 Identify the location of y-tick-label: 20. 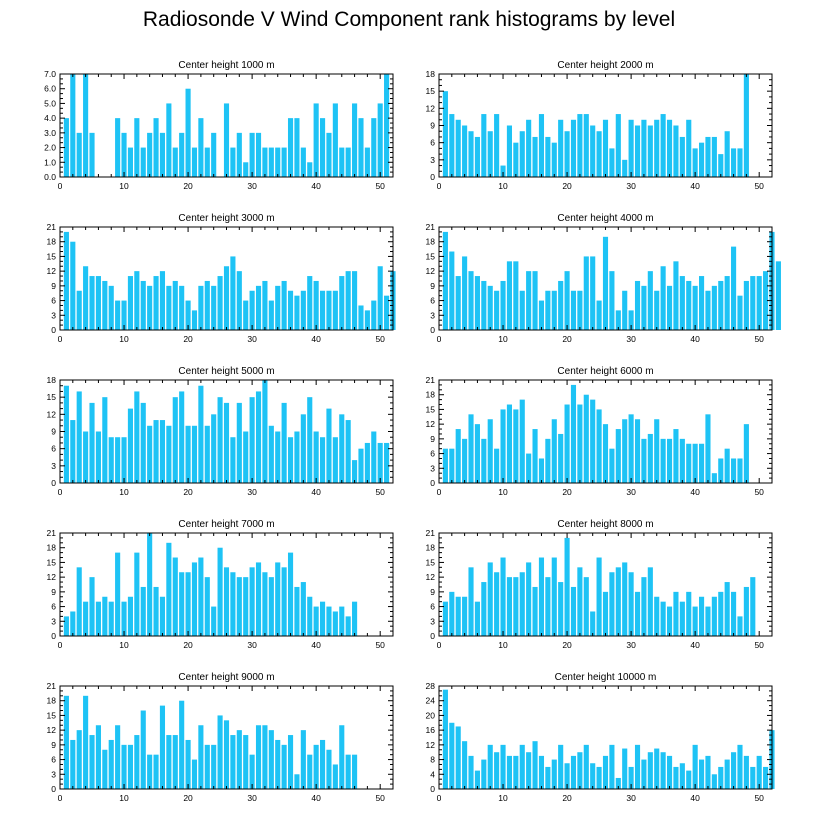
(431, 715).